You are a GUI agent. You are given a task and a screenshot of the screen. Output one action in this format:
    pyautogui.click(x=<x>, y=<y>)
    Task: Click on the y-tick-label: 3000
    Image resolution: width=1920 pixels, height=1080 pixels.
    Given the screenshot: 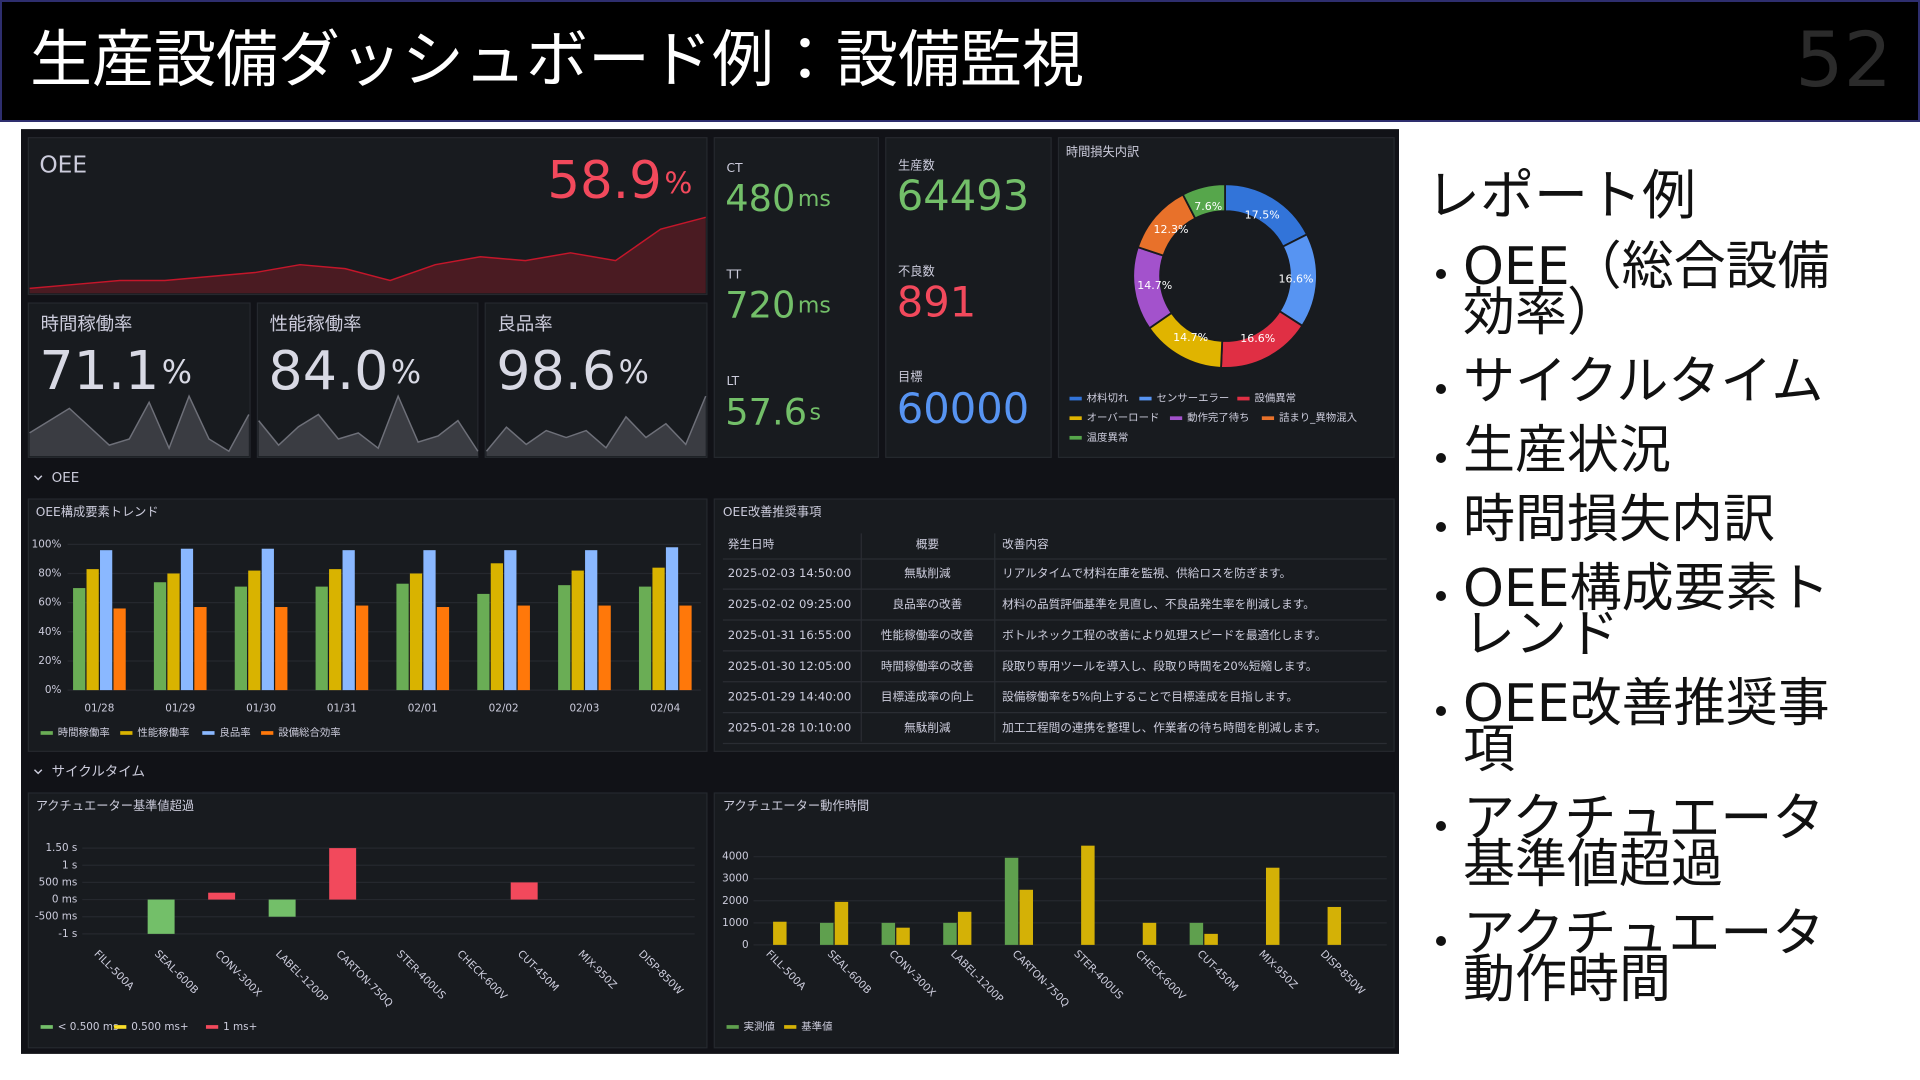 What is the action you would take?
    pyautogui.click(x=735, y=879)
    